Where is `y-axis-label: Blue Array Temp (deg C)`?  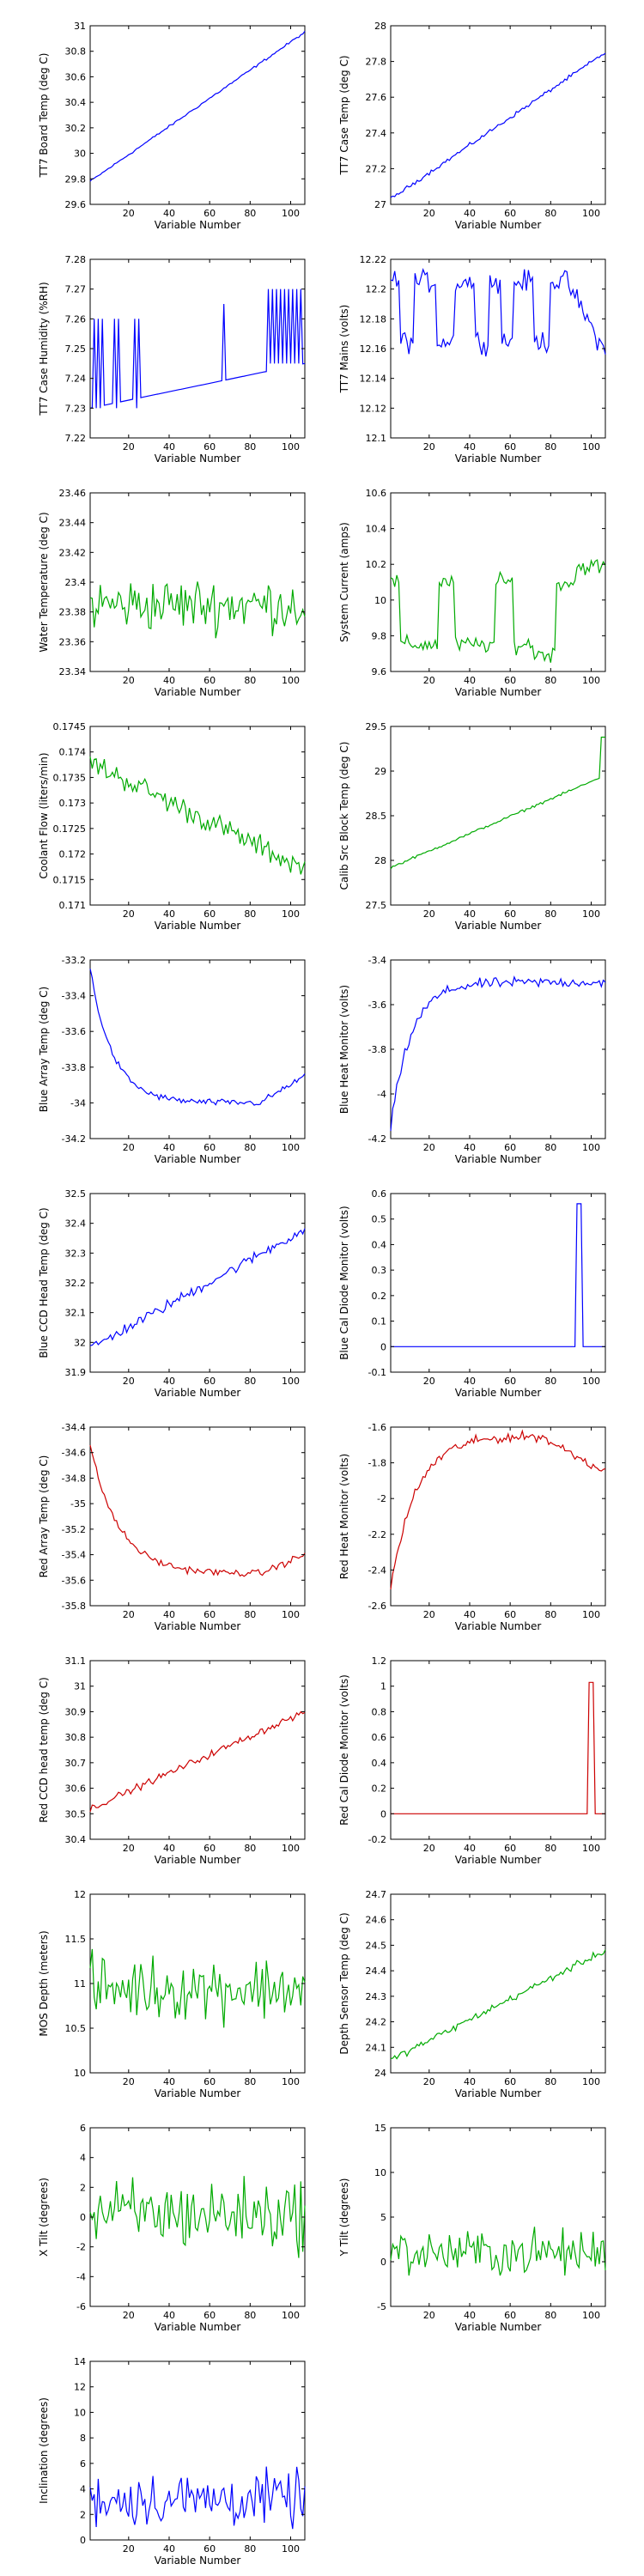 y-axis-label: Blue Array Temp (deg C) is located at coordinates (44, 1049).